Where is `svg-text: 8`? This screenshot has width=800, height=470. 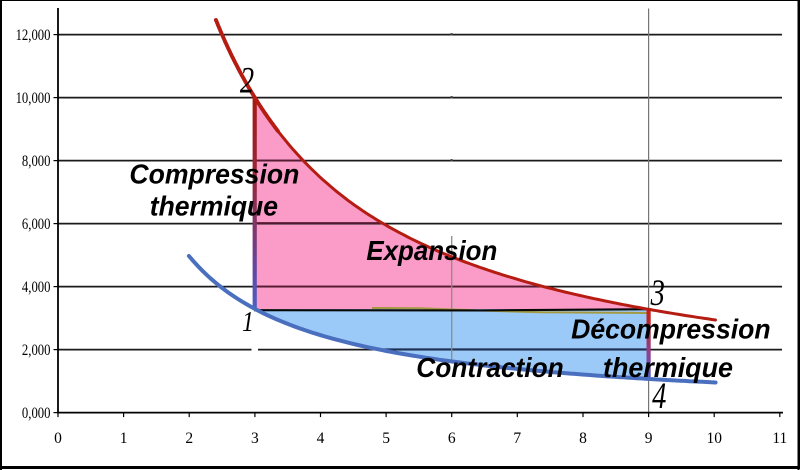
svg-text: 8 is located at coordinates (583, 438).